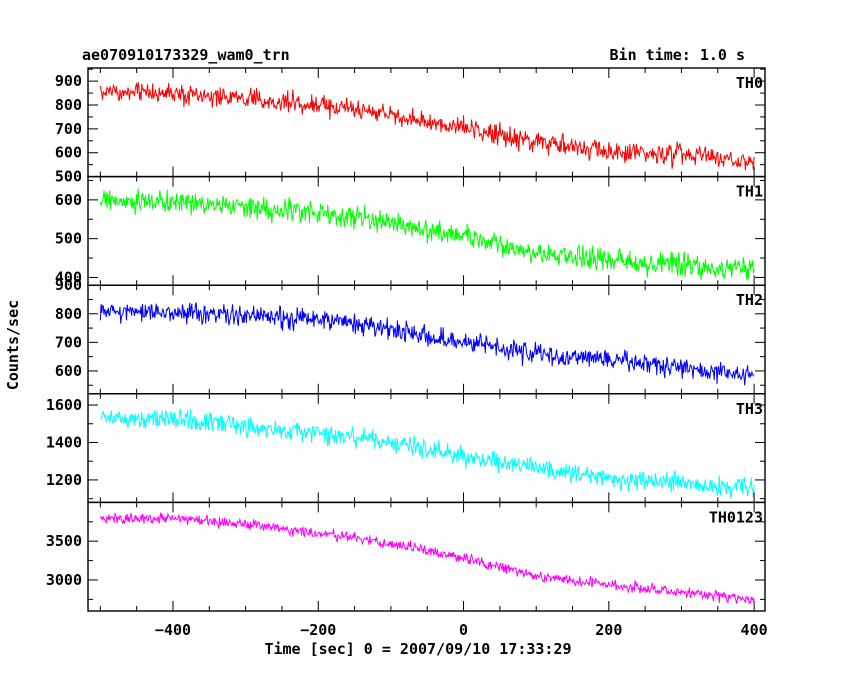 This screenshot has height=680, width=850. I want to click on panel-th2: 600 700 800 900 TH2, so click(410, 335).